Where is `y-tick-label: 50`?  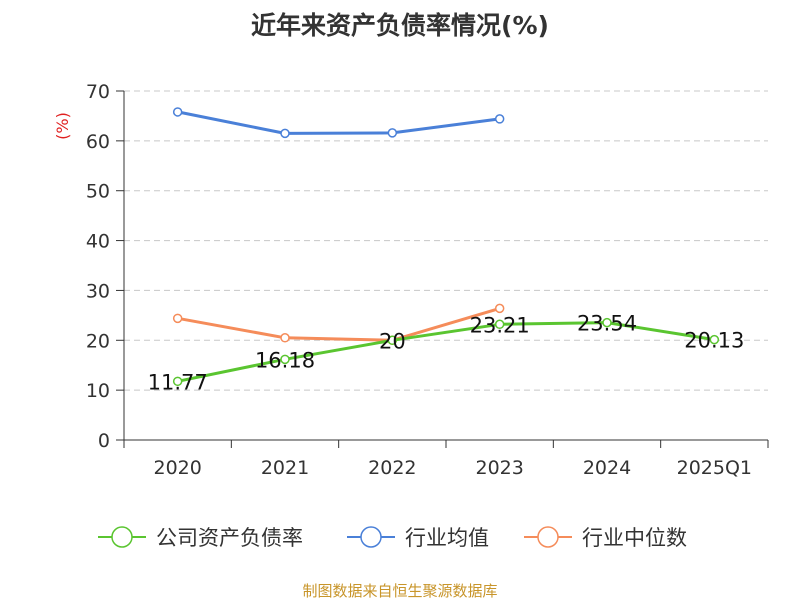 y-tick-label: 50 is located at coordinates (98, 192).